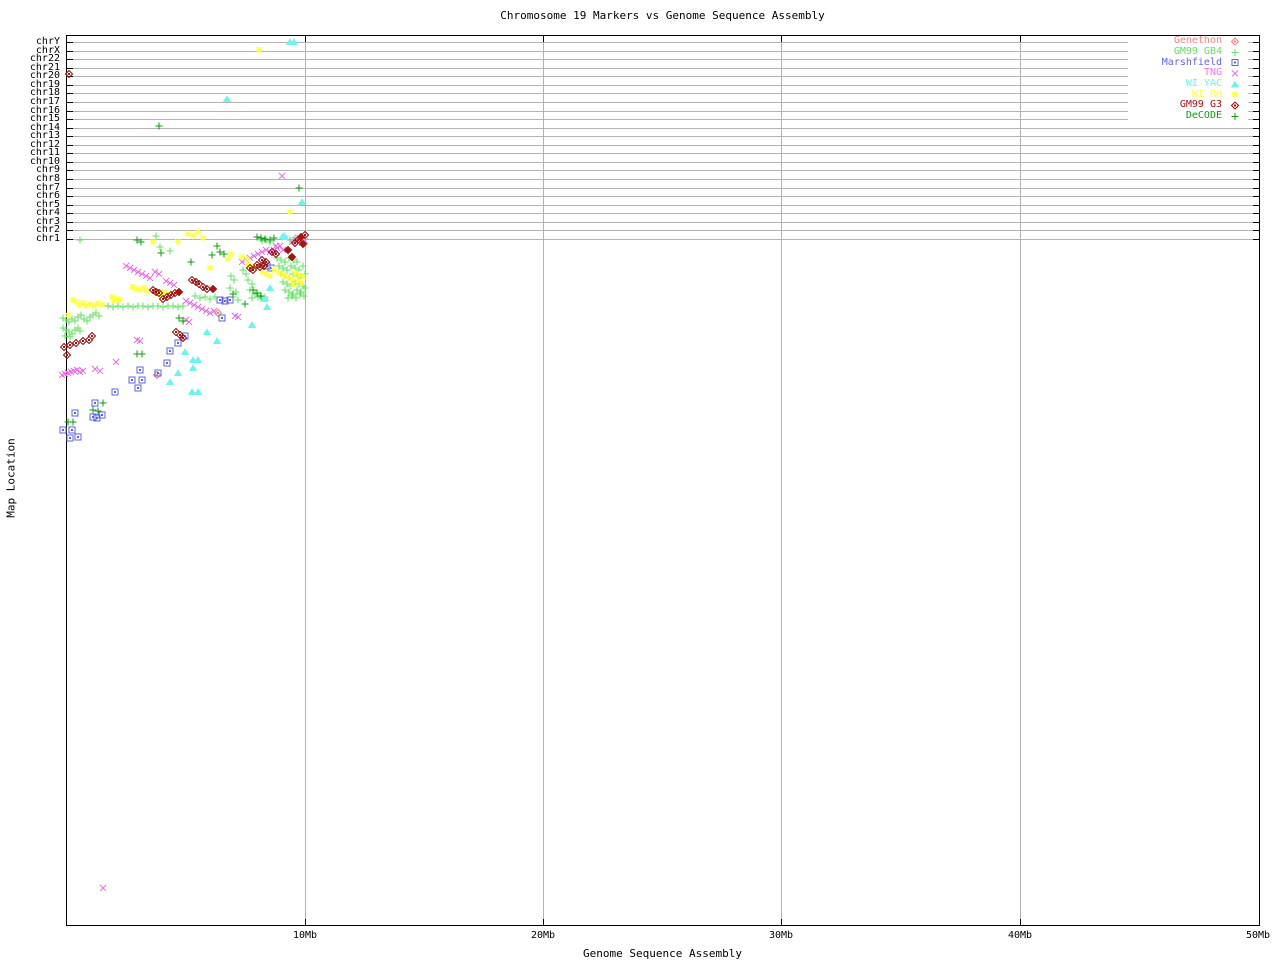 Image resolution: width=1280 pixels, height=960 pixels. What do you see at coordinates (44, 161) in the screenshot?
I see `y-tick-label: chr10` at bounding box center [44, 161].